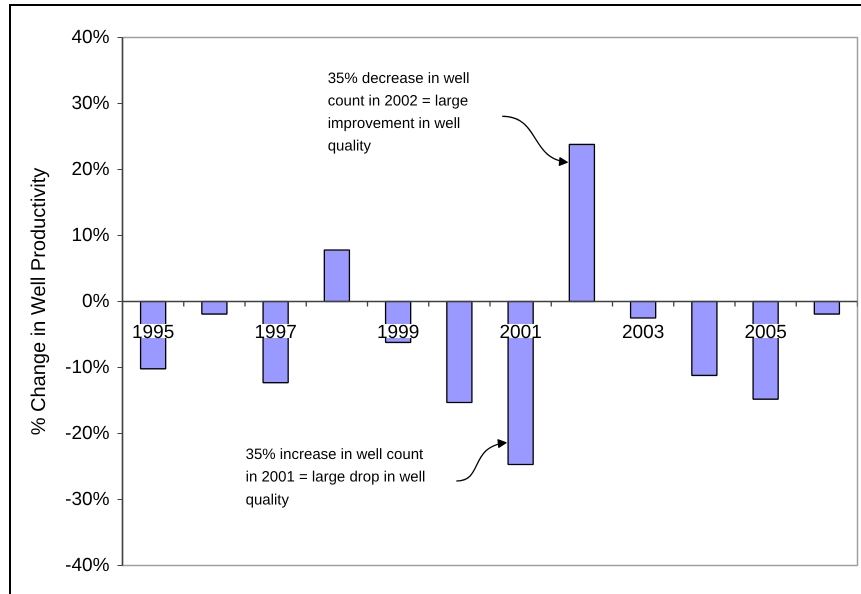  Describe the element at coordinates (39, 302) in the screenshot. I see `y-axis-title: % Change in Well Productivity` at that location.